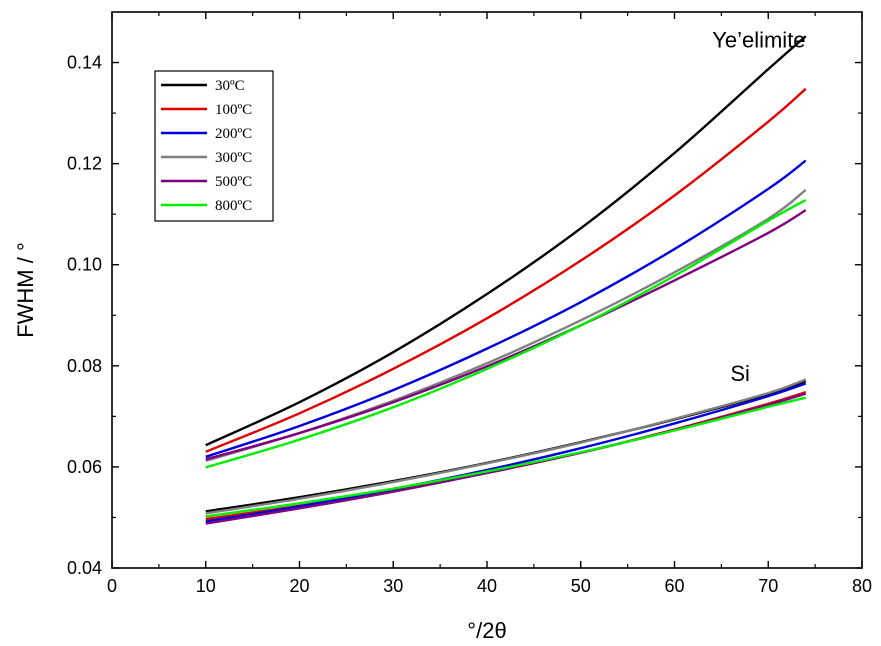 This screenshot has width=881, height=646. Describe the element at coordinates (487, 586) in the screenshot. I see `x-tick-label: 40` at that location.